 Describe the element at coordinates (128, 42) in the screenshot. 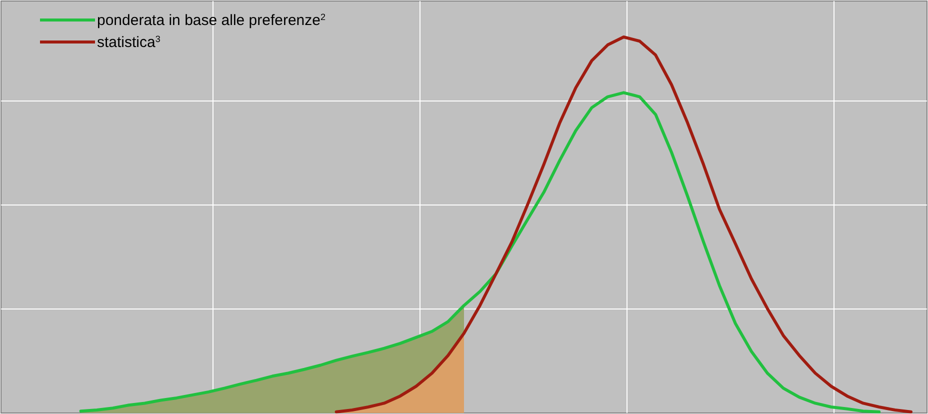

I see `legend-label: statistica$^{3}$` at that location.